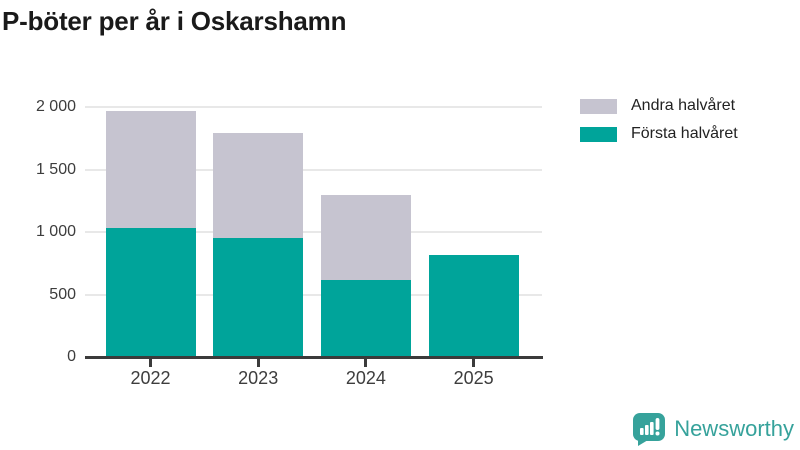  I want to click on x-tick-2023, so click(258, 363).